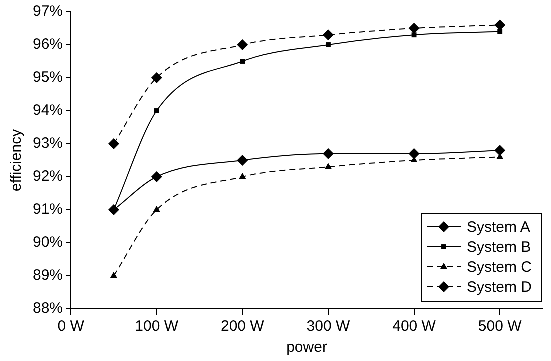 The image size is (551, 361). What do you see at coordinates (48, 11) in the screenshot?
I see `y-tick-label: 97%` at bounding box center [48, 11].